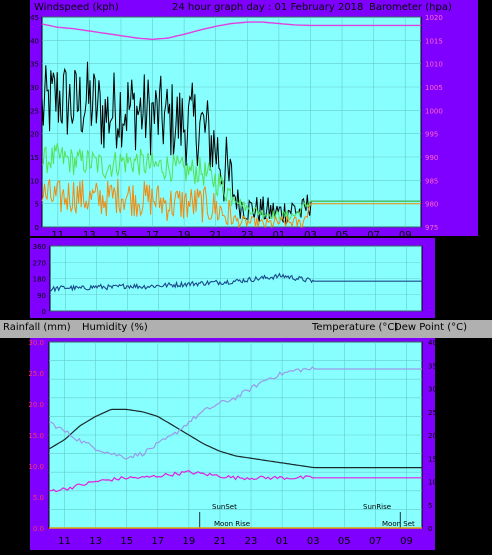 This screenshot has width=492, height=555. I want to click on wind-y-tick: 5, so click(37, 205).